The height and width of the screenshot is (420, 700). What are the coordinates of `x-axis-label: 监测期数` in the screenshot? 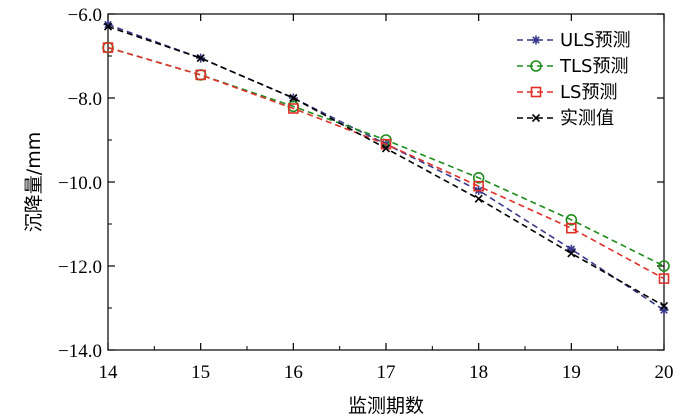 It's located at (386, 406).